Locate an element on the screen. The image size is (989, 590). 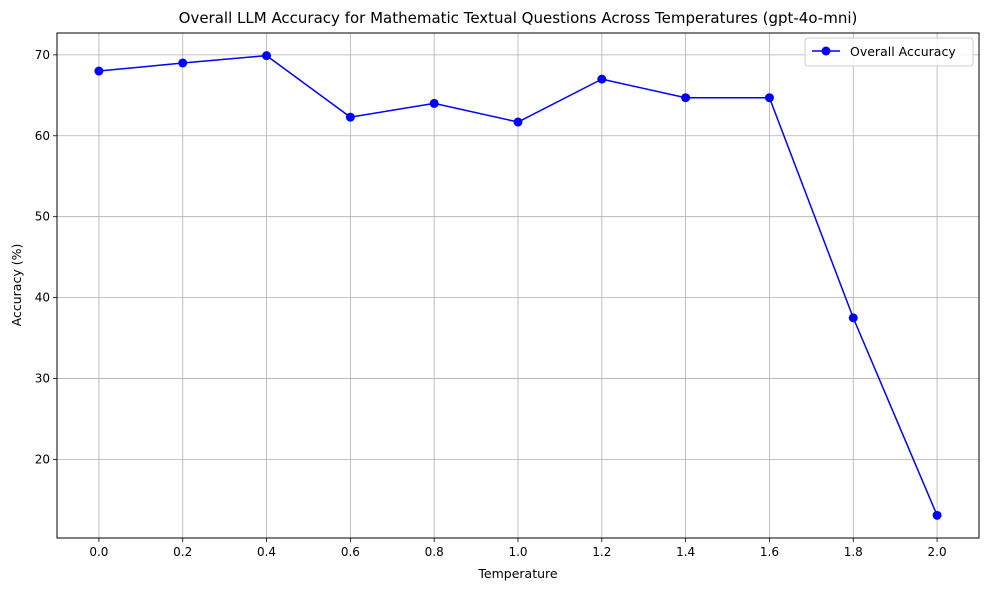
y-axis-label: Accuracy (%) is located at coordinates (16, 285).